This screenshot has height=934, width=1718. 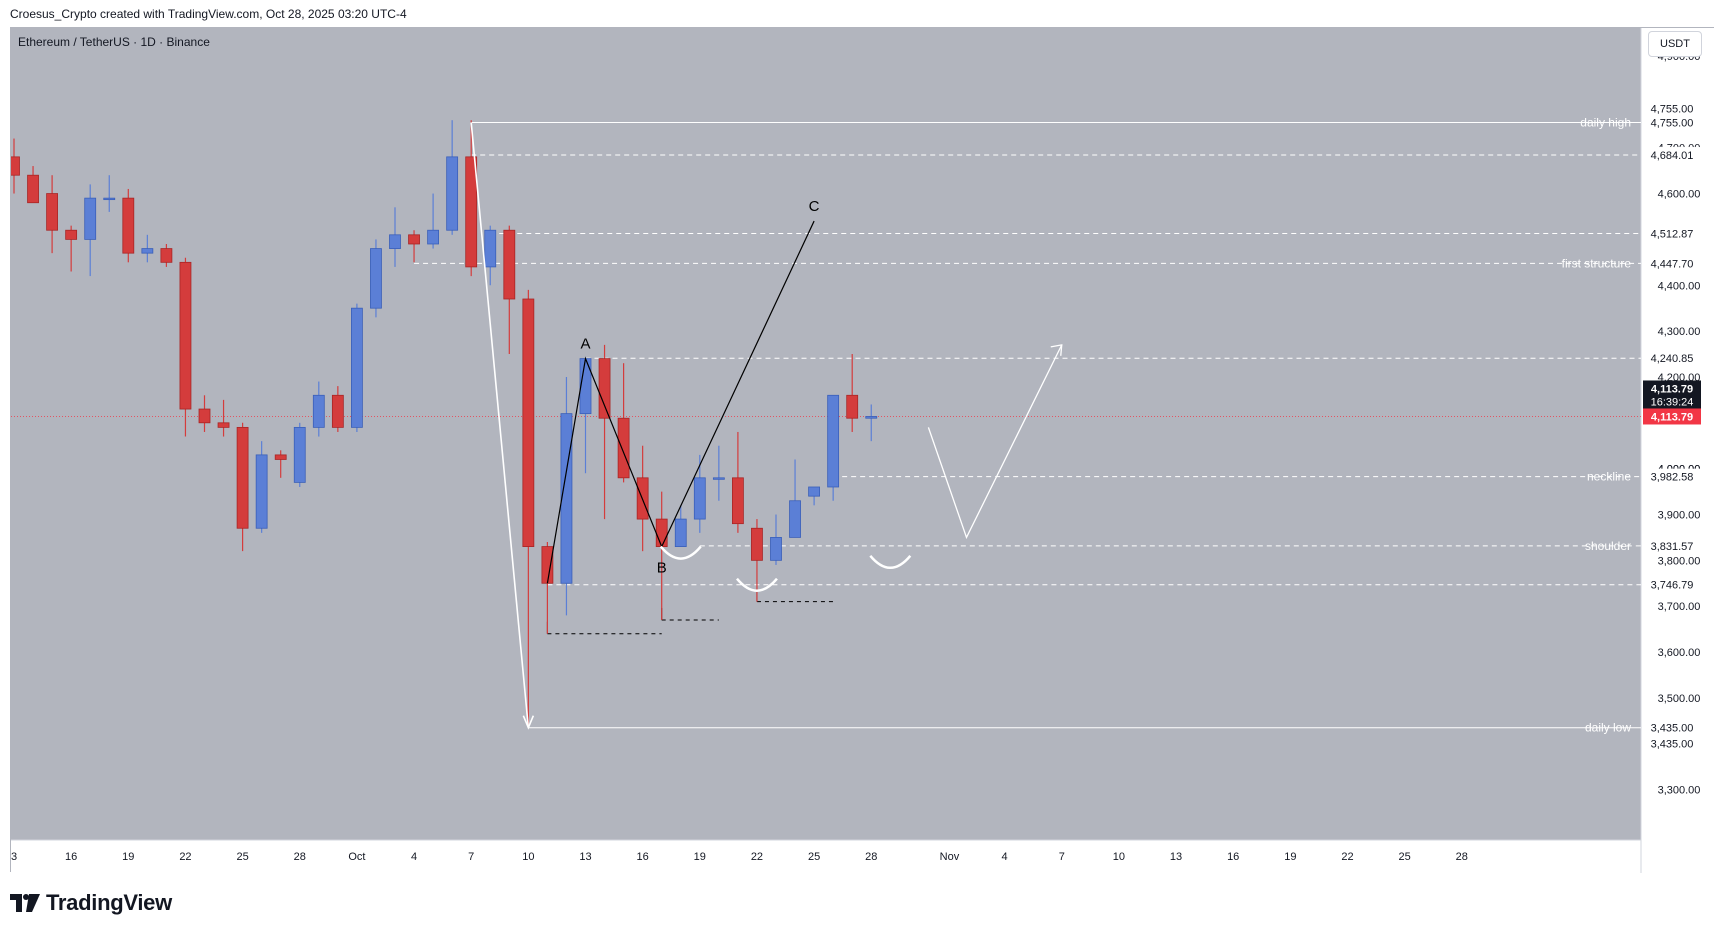 What do you see at coordinates (1672, 395) in the screenshot?
I see `countdown-box` at bounding box center [1672, 395].